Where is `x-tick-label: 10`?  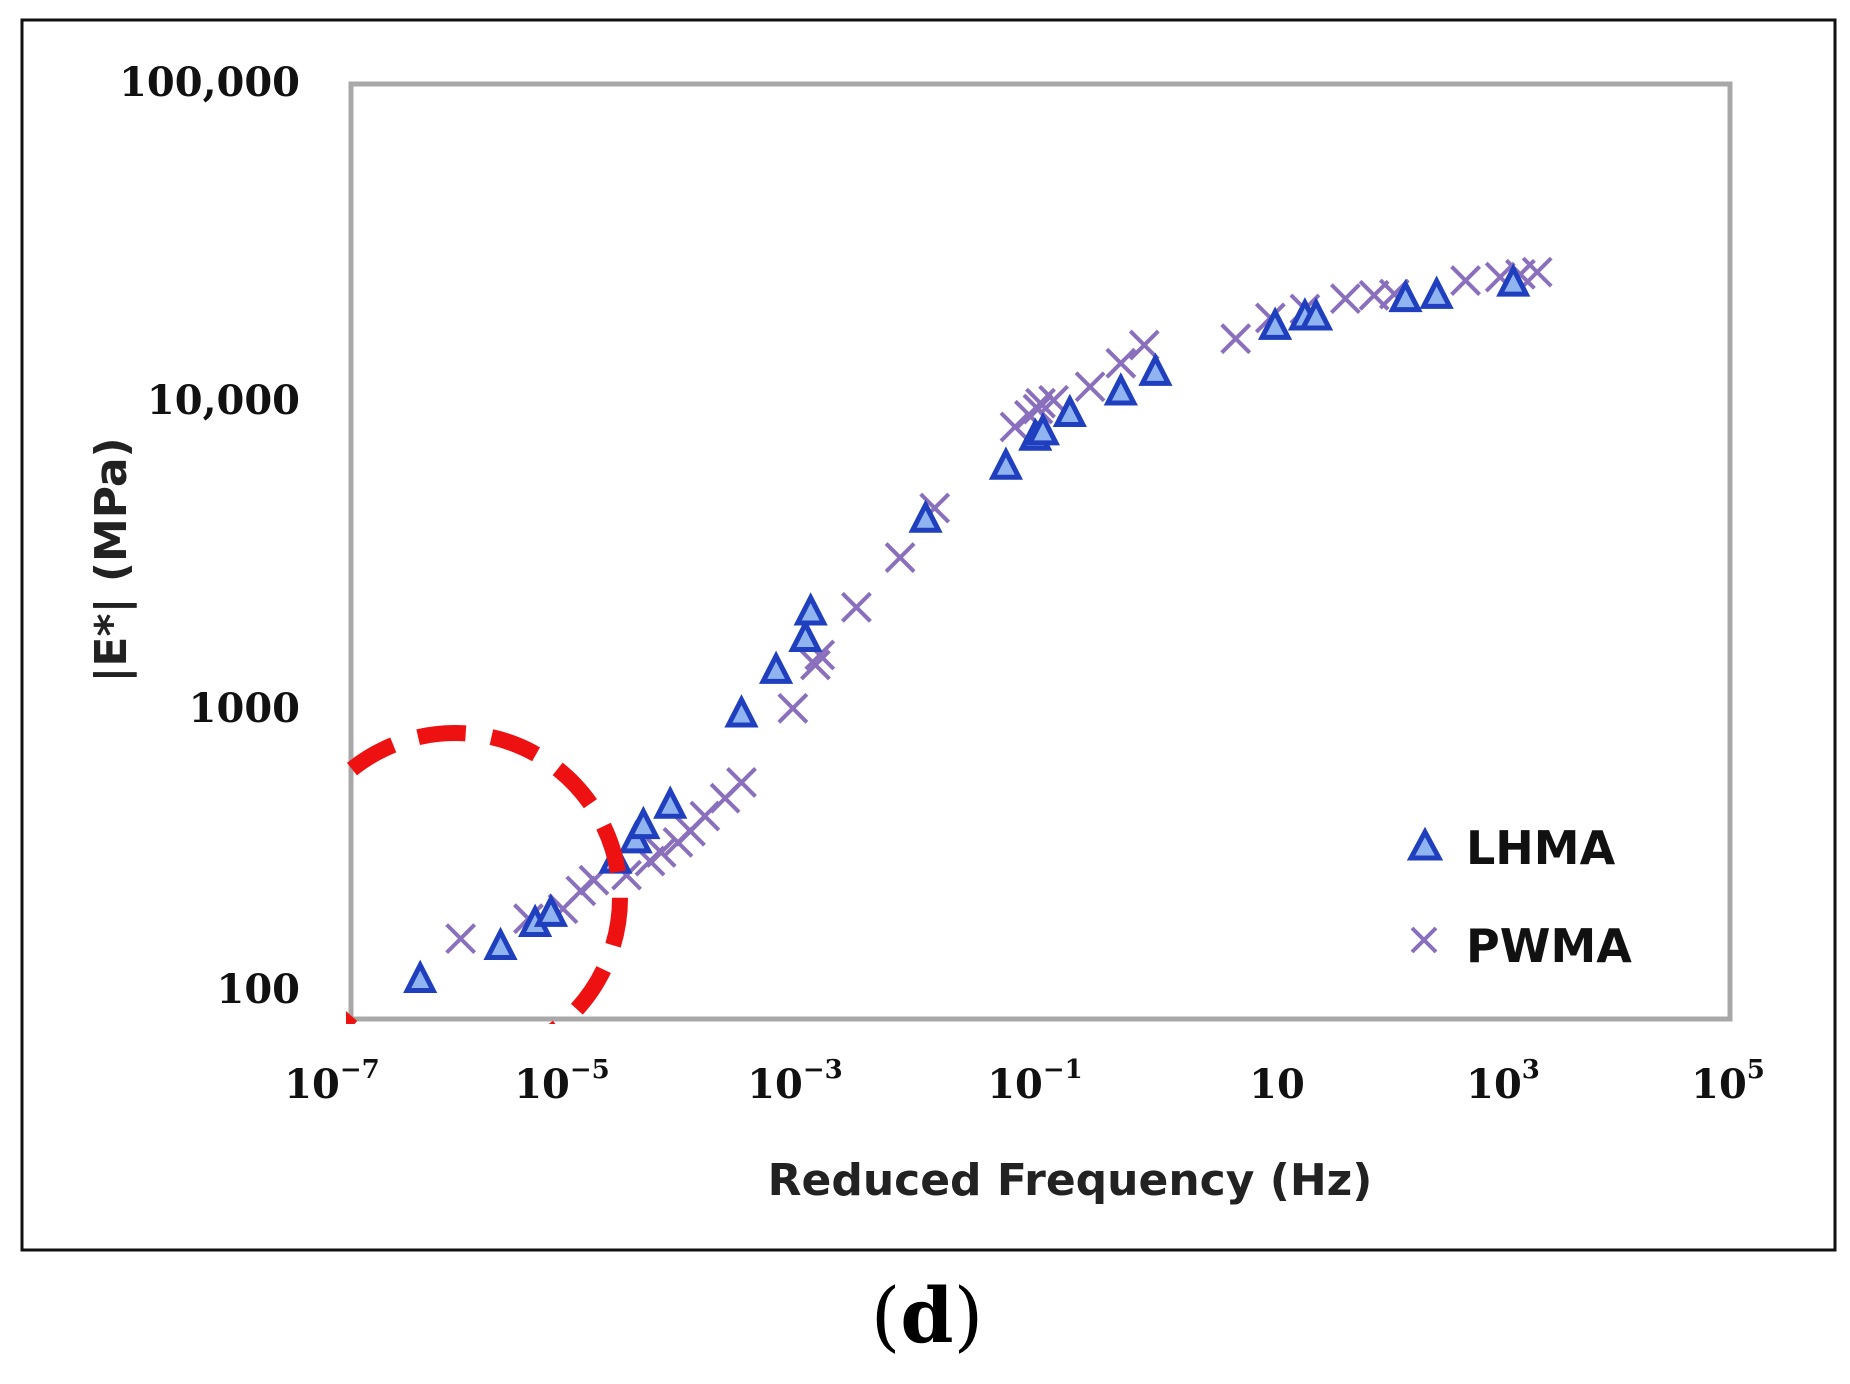 x-tick-label: 10 is located at coordinates (1277, 1084).